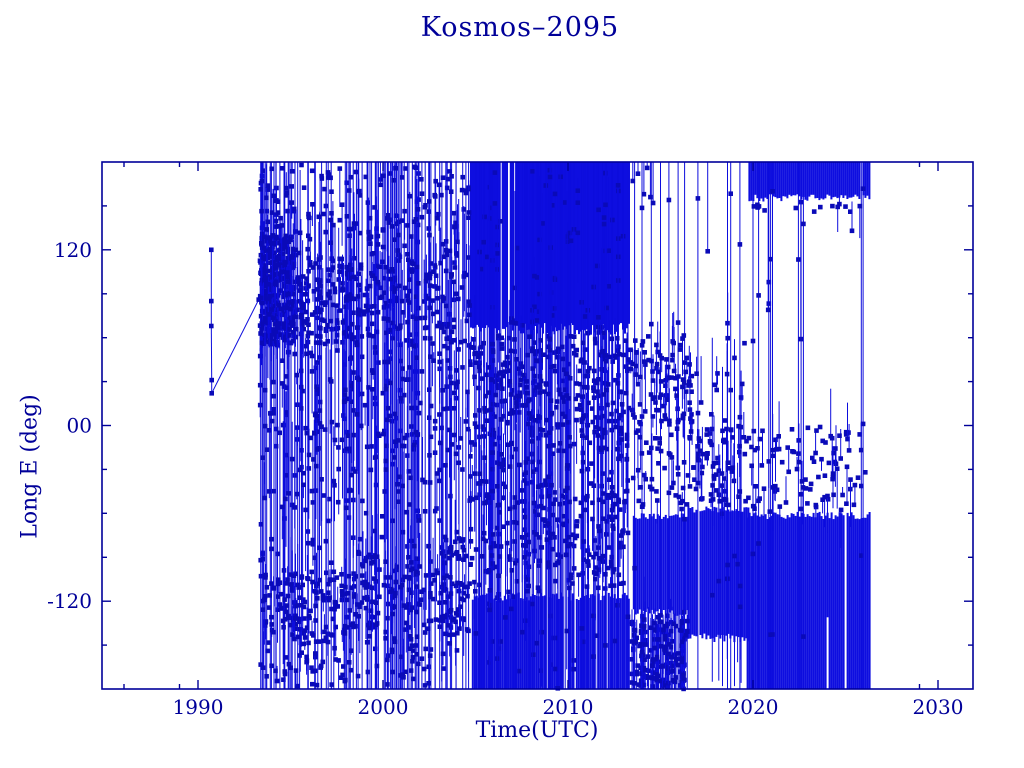 Image resolution: width=1024 pixels, height=768 pixels. What do you see at coordinates (520, 27) in the screenshot?
I see `chart-title: Kosmos–2095` at bounding box center [520, 27].